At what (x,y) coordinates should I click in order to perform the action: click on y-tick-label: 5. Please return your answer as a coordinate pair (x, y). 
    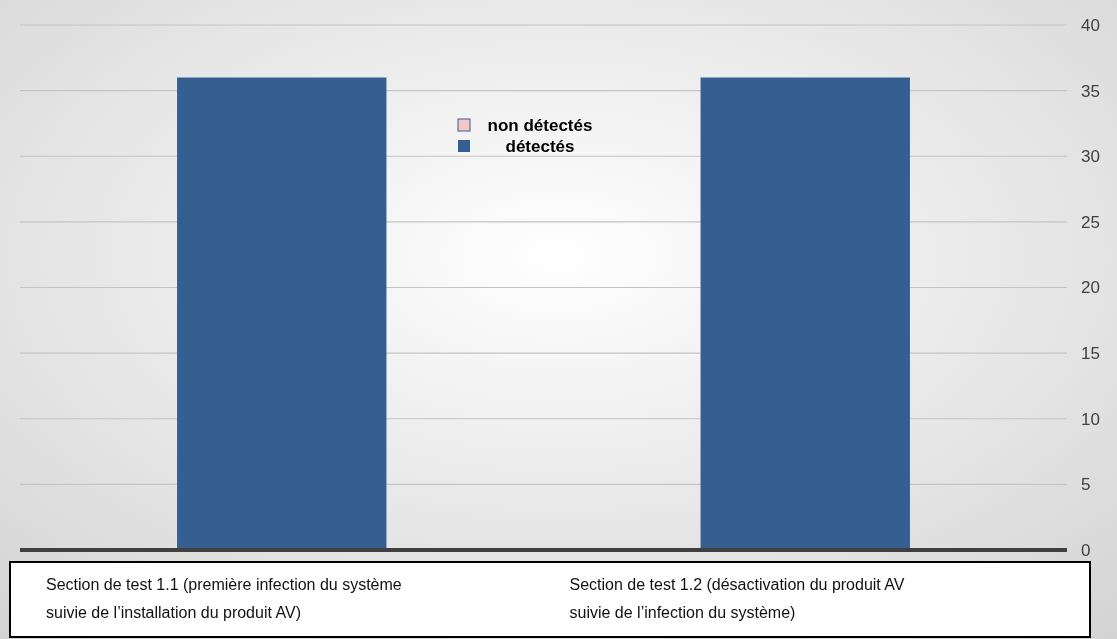
    Looking at the image, I should click on (1086, 485).